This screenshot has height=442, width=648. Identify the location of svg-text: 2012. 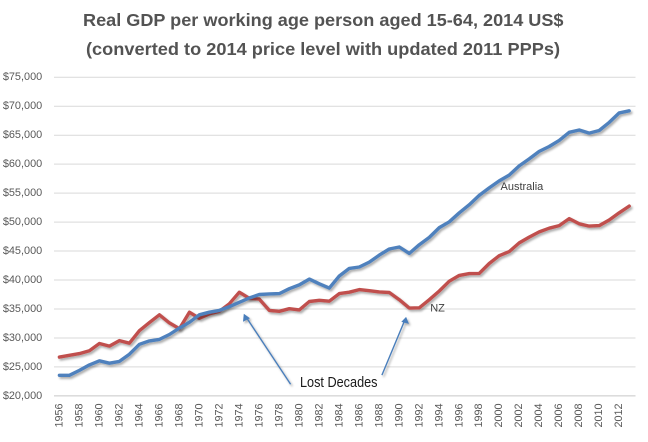
(619, 416).